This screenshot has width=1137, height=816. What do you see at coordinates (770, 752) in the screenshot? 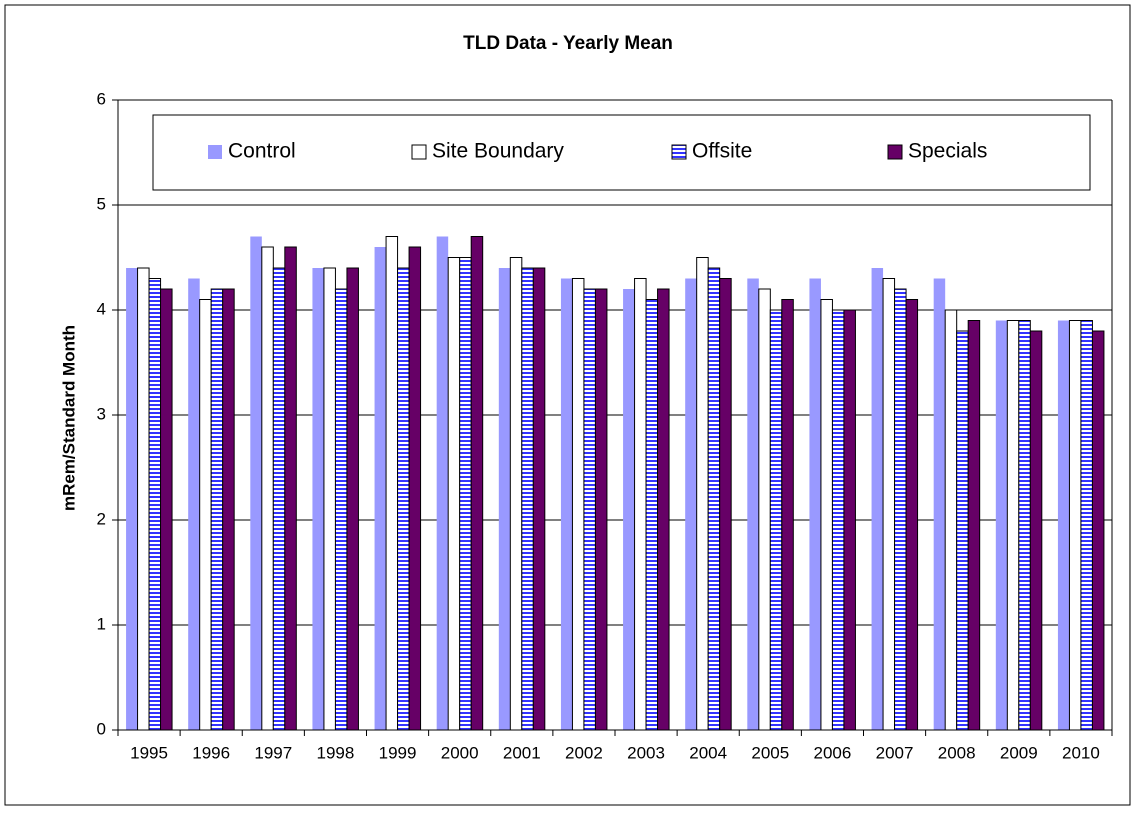
I see `x-tick-label: 2005` at bounding box center [770, 752].